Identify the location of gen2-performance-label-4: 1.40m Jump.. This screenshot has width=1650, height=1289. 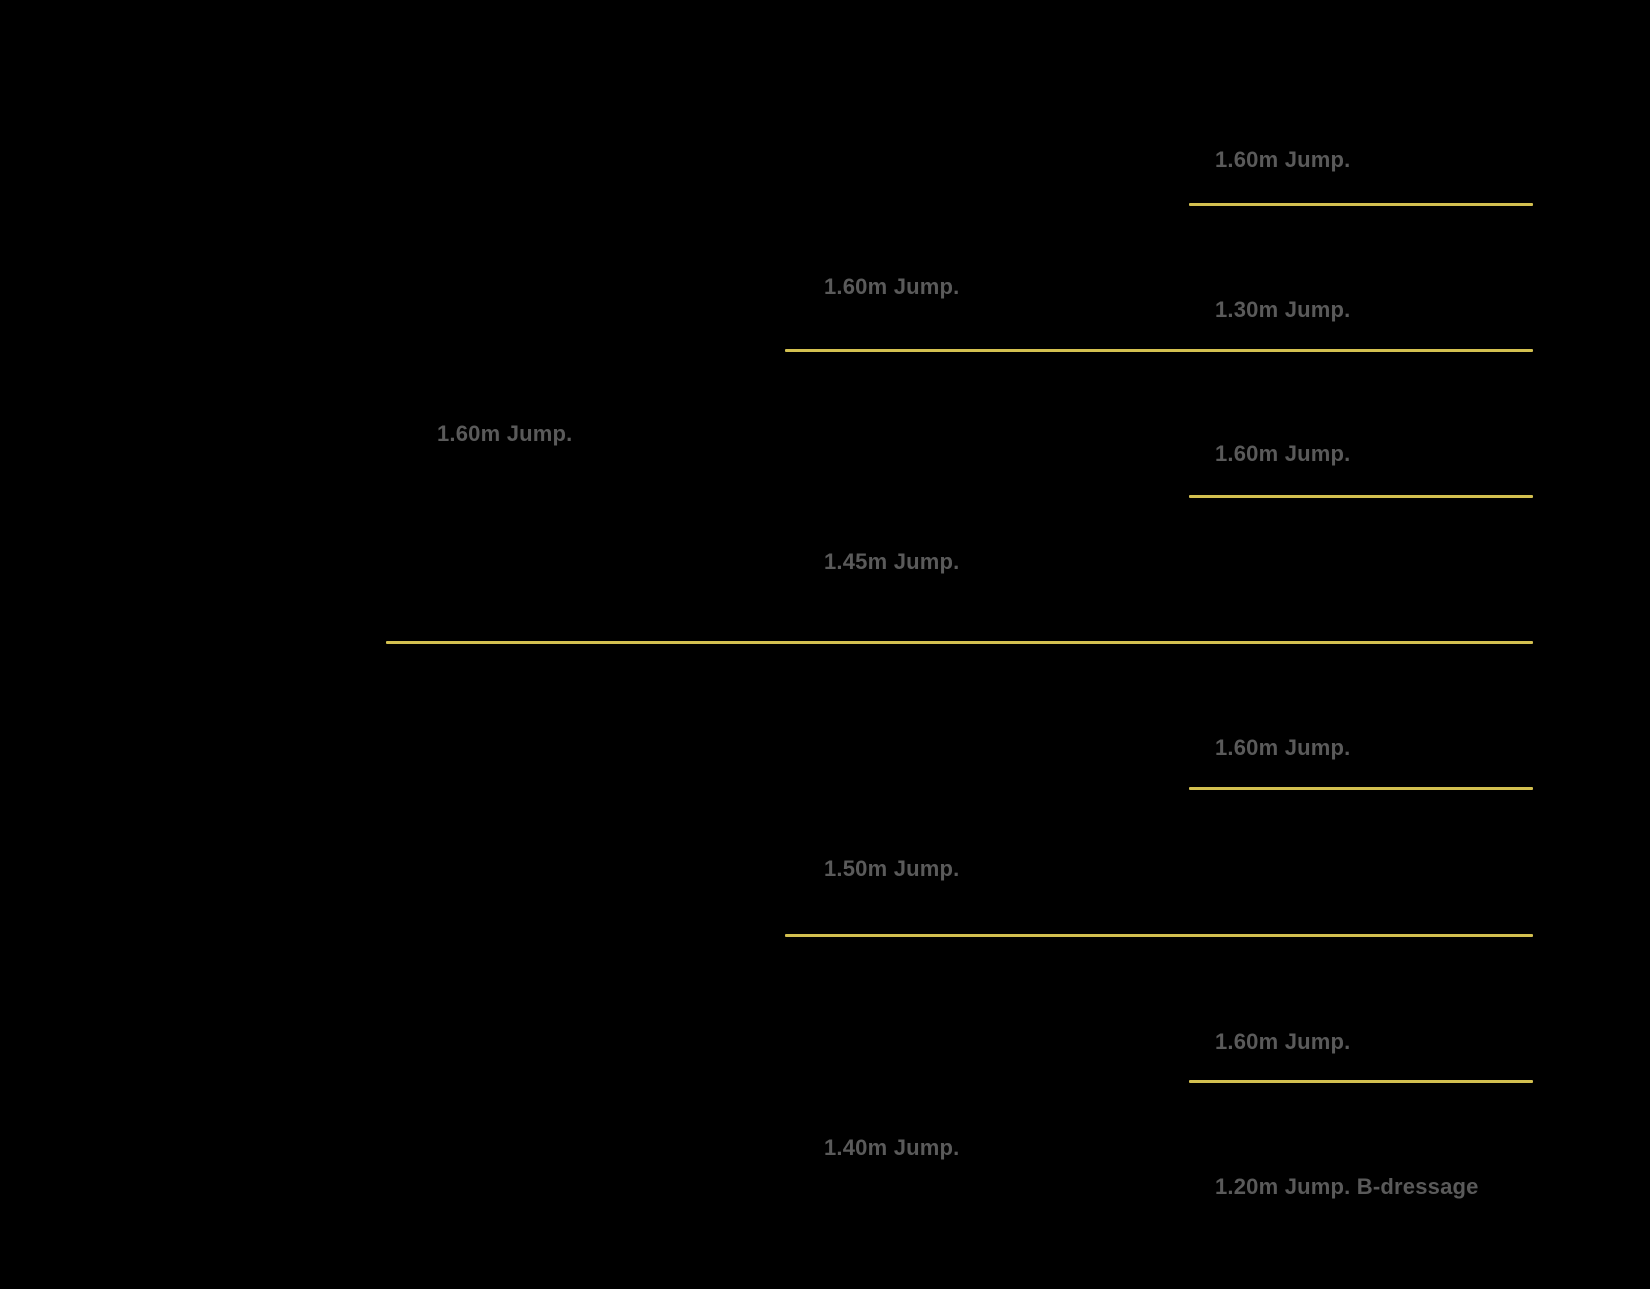
(892, 1147).